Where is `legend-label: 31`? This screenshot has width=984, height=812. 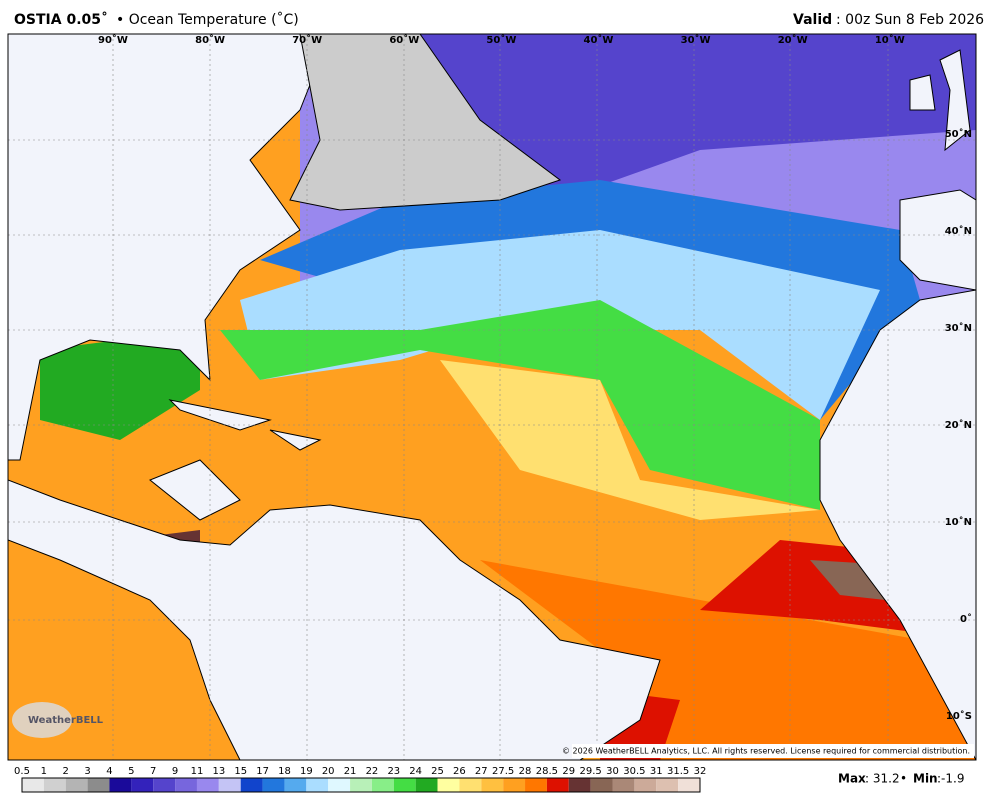 legend-label: 31 is located at coordinates (656, 771).